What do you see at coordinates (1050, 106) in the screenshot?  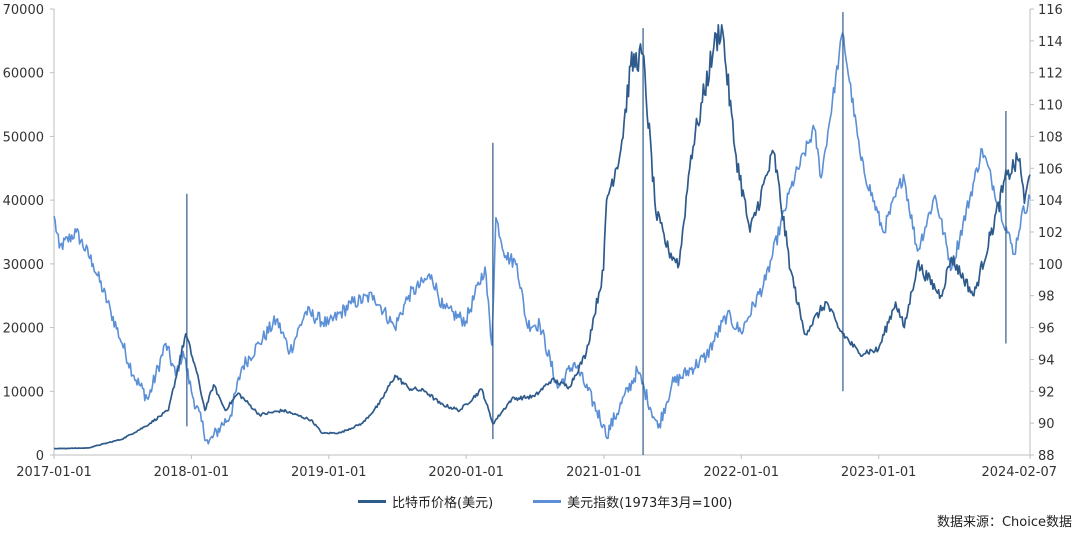 I see `right-y-tick-label: 110` at bounding box center [1050, 106].